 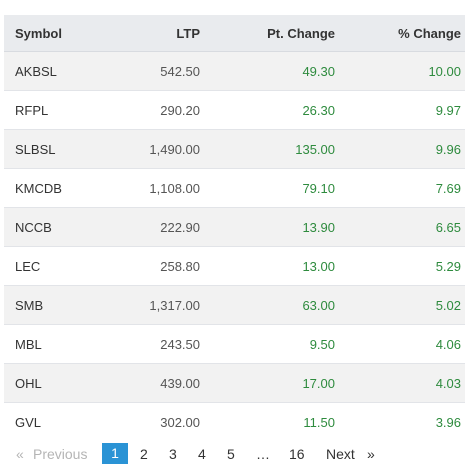 I want to click on ltp-cell: 302.00, so click(x=156, y=421).